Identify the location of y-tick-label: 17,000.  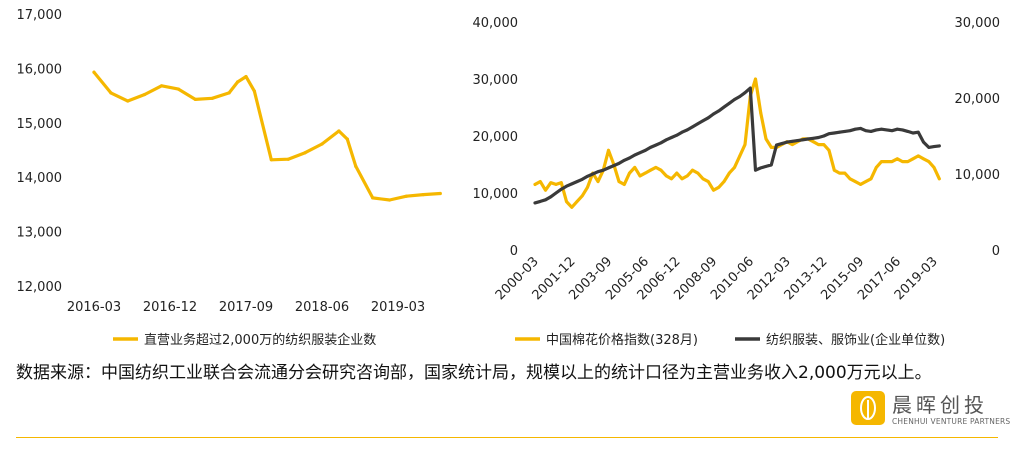
(40, 15).